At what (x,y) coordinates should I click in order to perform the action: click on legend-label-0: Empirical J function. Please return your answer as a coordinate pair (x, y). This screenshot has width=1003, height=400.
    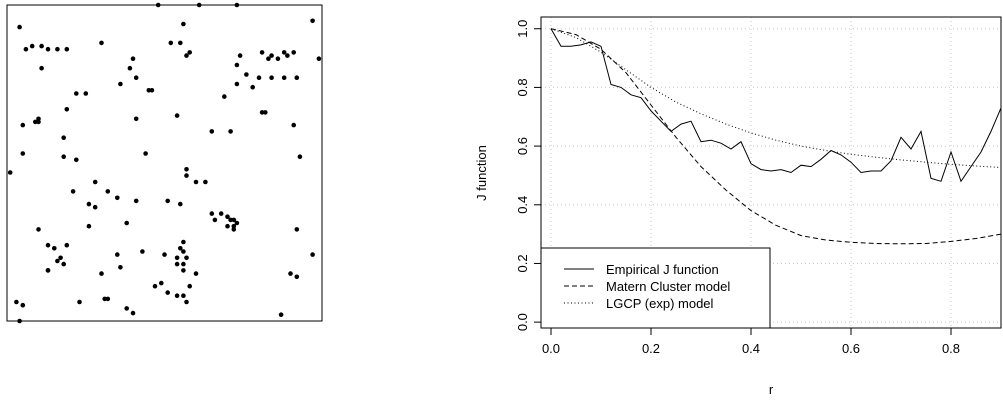
    Looking at the image, I should click on (662, 269).